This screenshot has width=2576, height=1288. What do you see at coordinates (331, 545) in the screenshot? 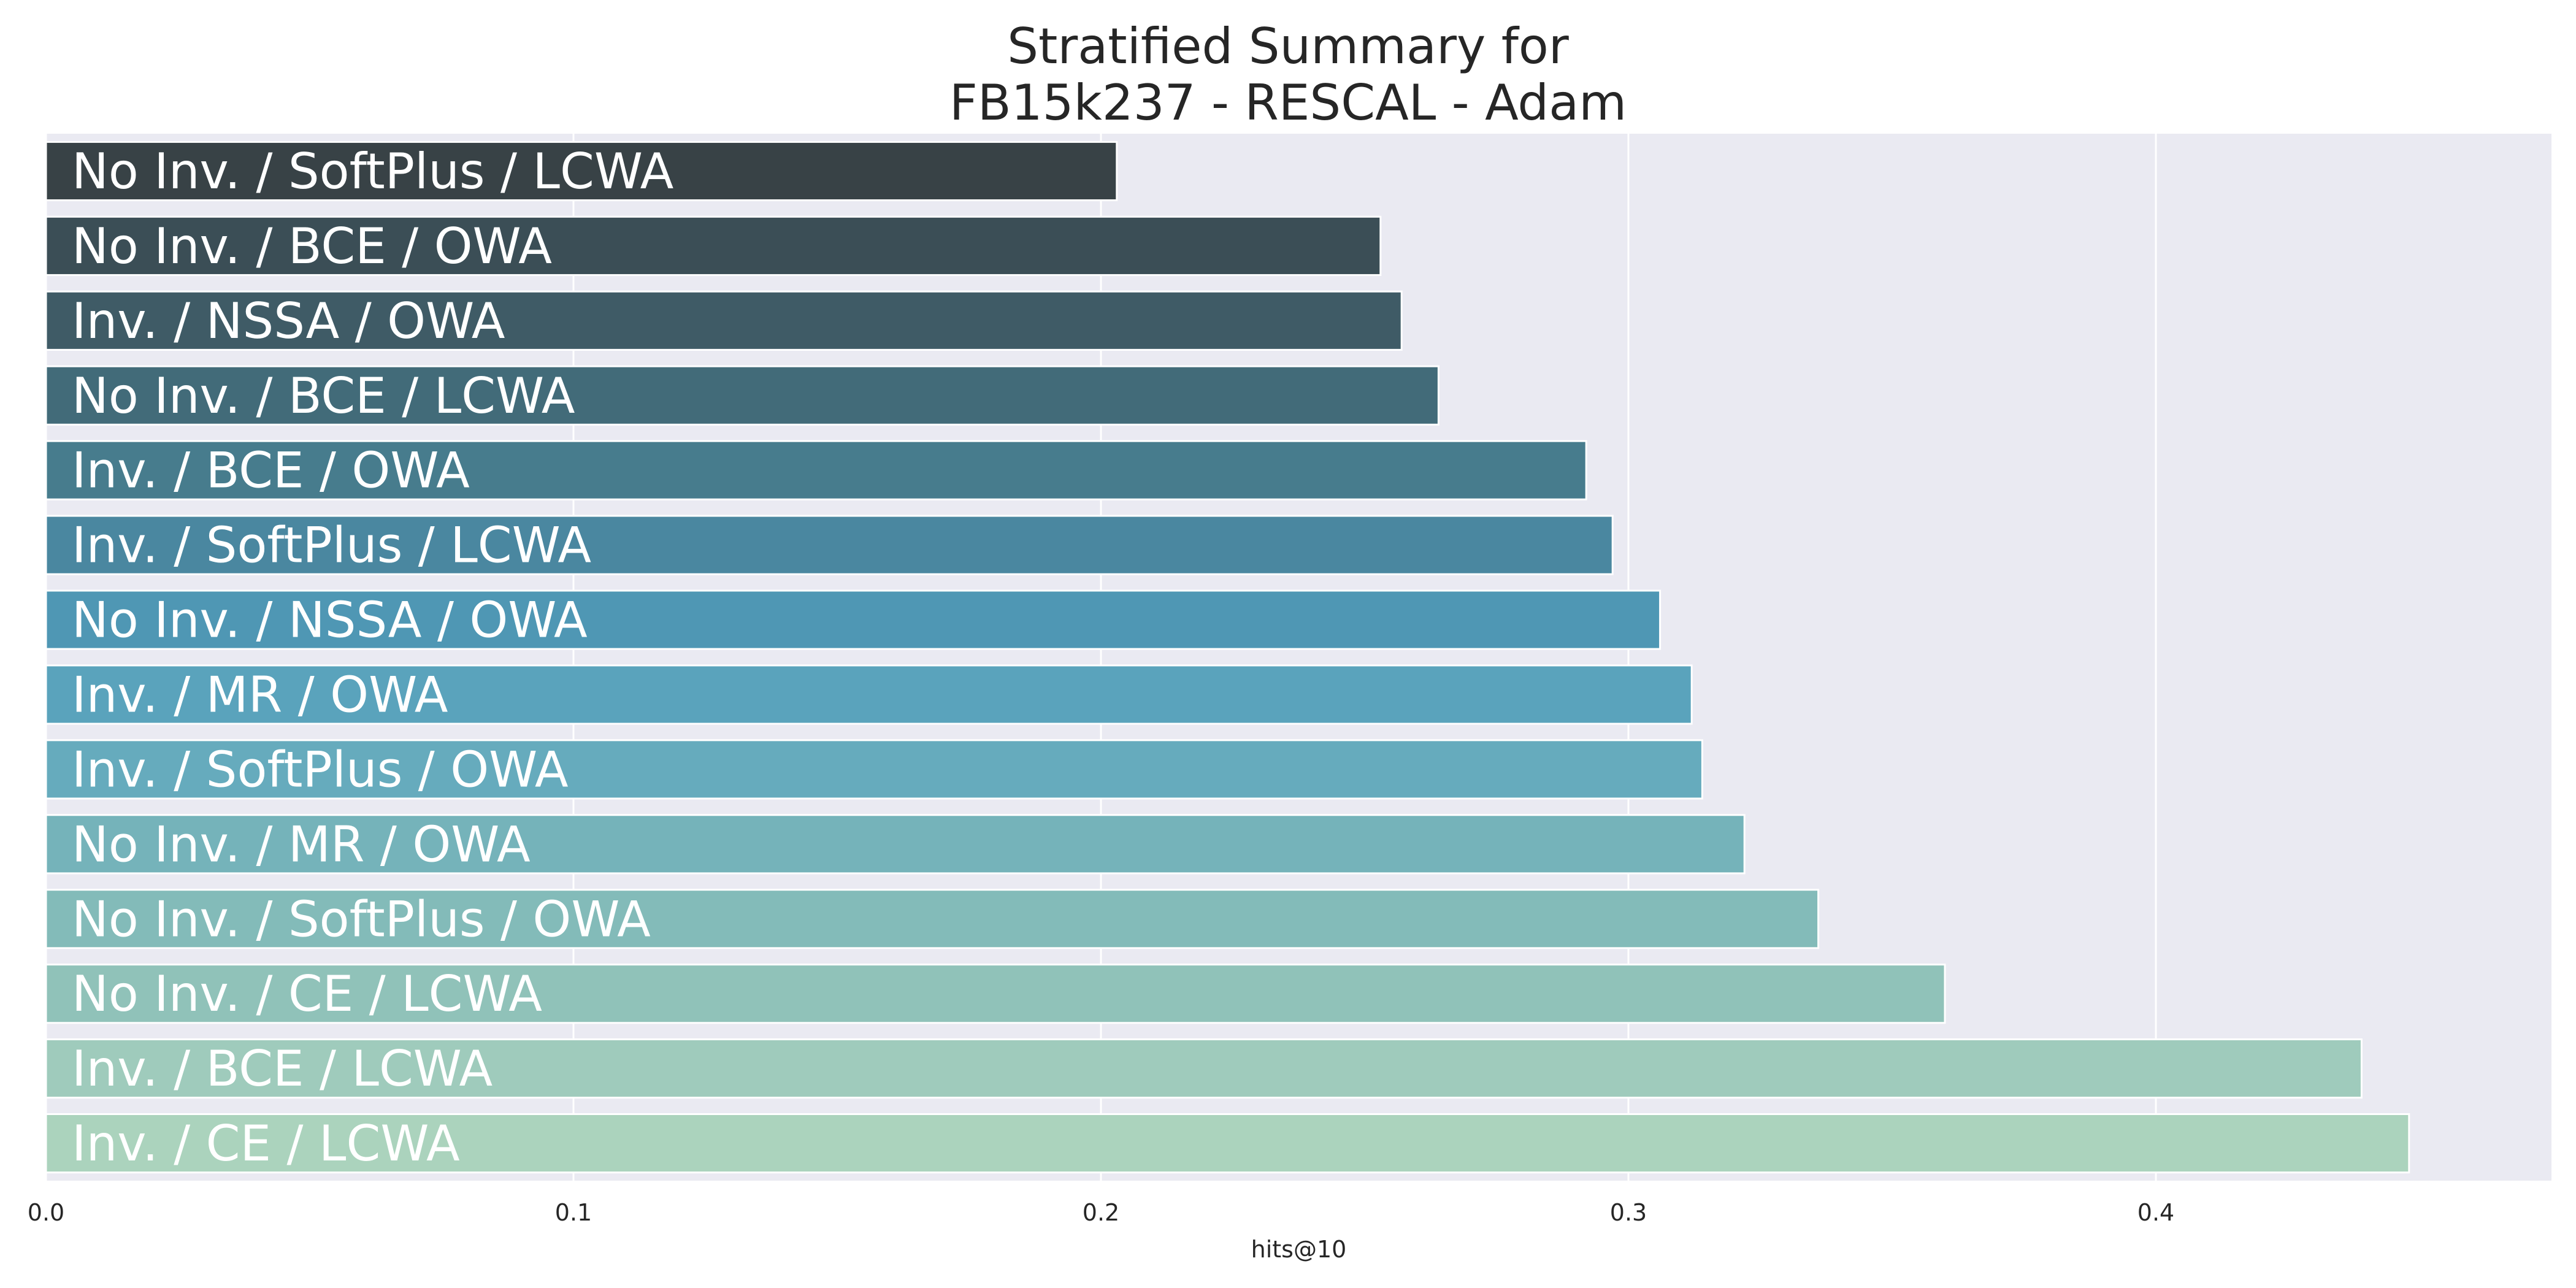
I see `bar-label: Inv. / SoftPlus / LCWA` at bounding box center [331, 545].